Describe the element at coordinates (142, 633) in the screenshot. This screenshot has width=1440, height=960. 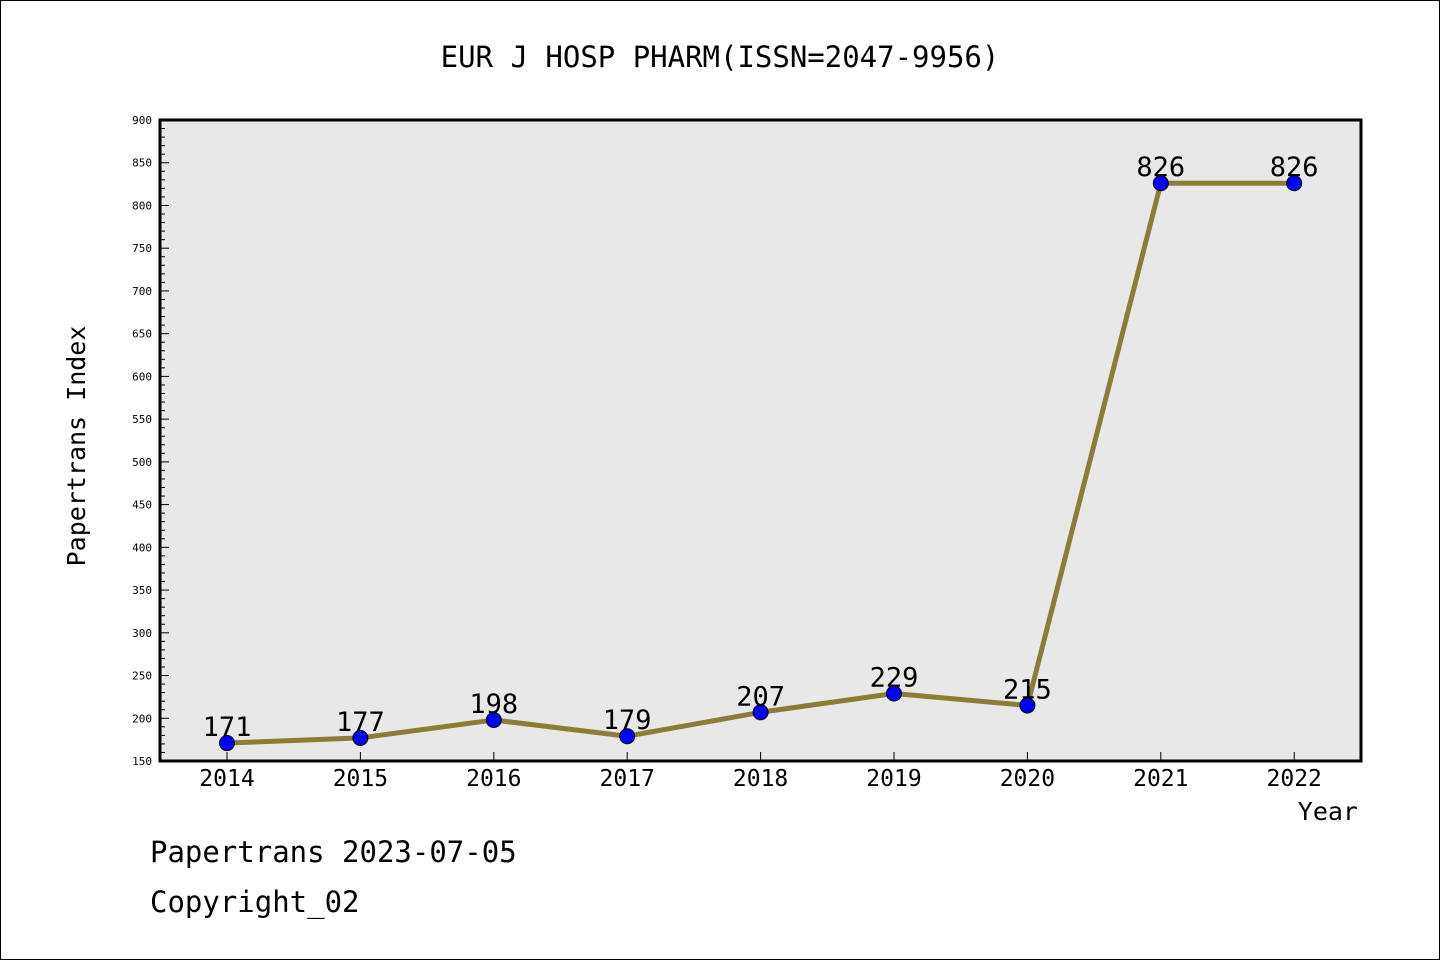
I see `y-tick-label: 300` at that location.